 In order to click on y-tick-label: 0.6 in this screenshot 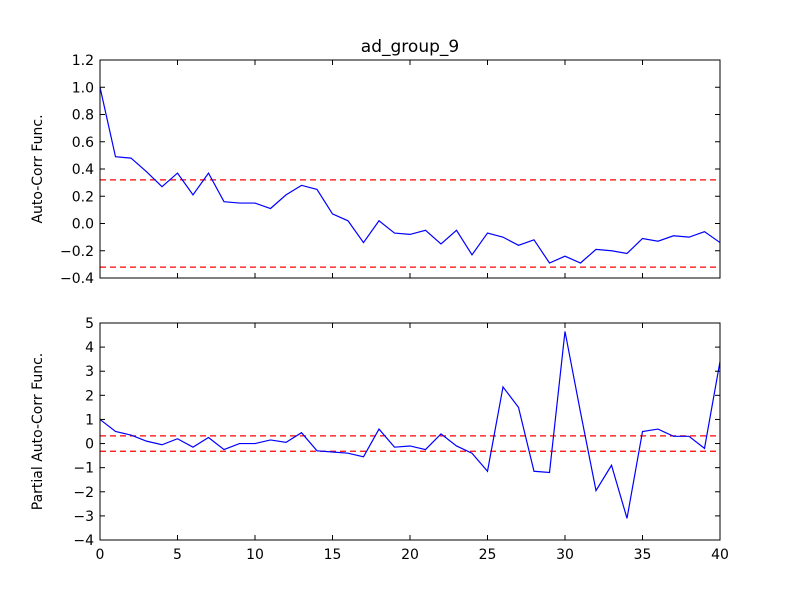, I will do `click(83, 143)`.